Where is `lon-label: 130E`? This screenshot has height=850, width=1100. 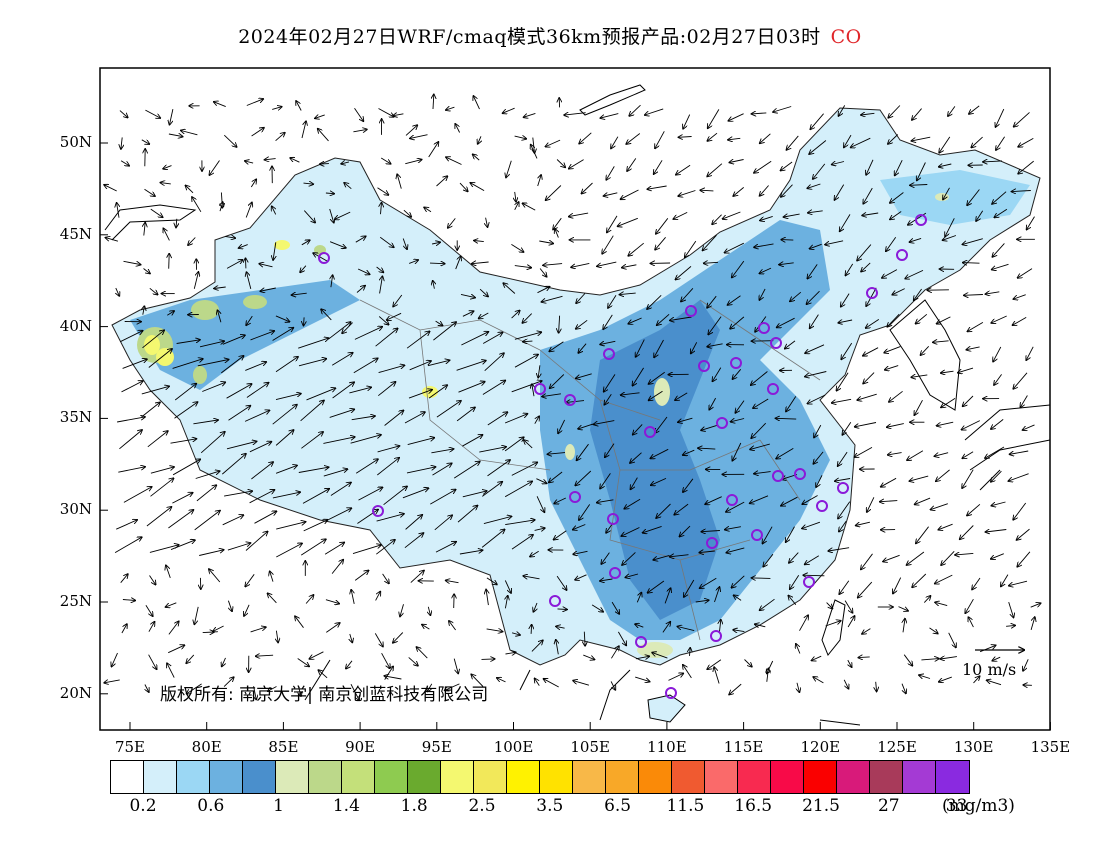
lon-label: 130E is located at coordinates (973, 747).